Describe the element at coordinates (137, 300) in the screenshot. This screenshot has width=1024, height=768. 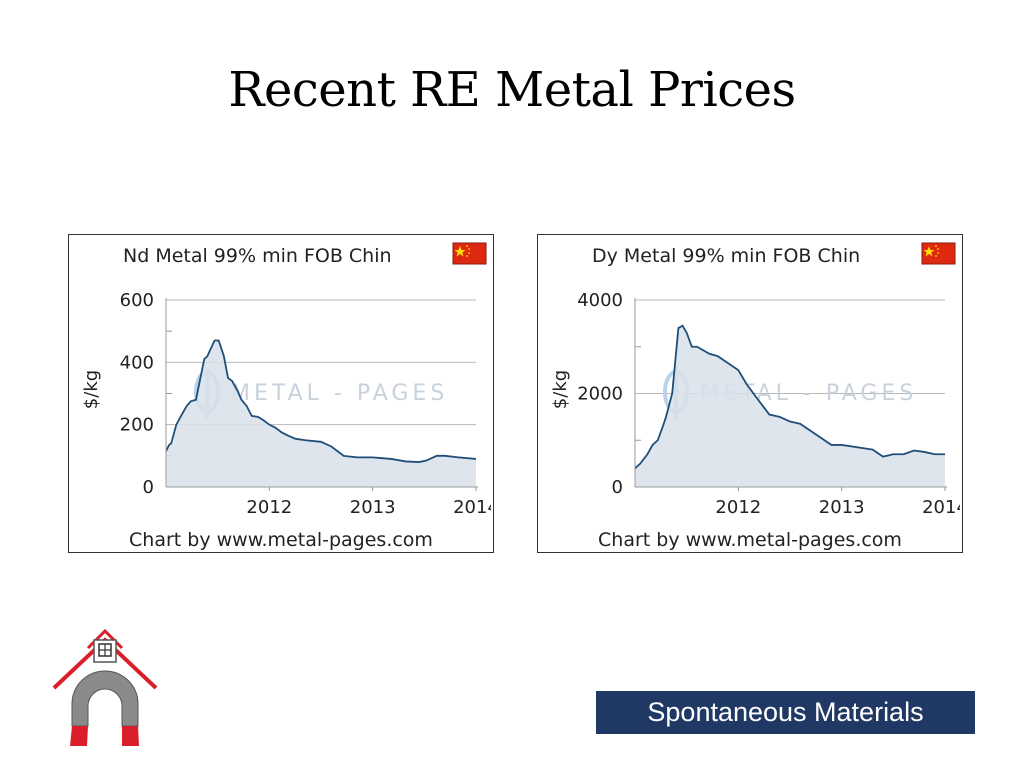
I see `y-tick-label: 600` at that location.